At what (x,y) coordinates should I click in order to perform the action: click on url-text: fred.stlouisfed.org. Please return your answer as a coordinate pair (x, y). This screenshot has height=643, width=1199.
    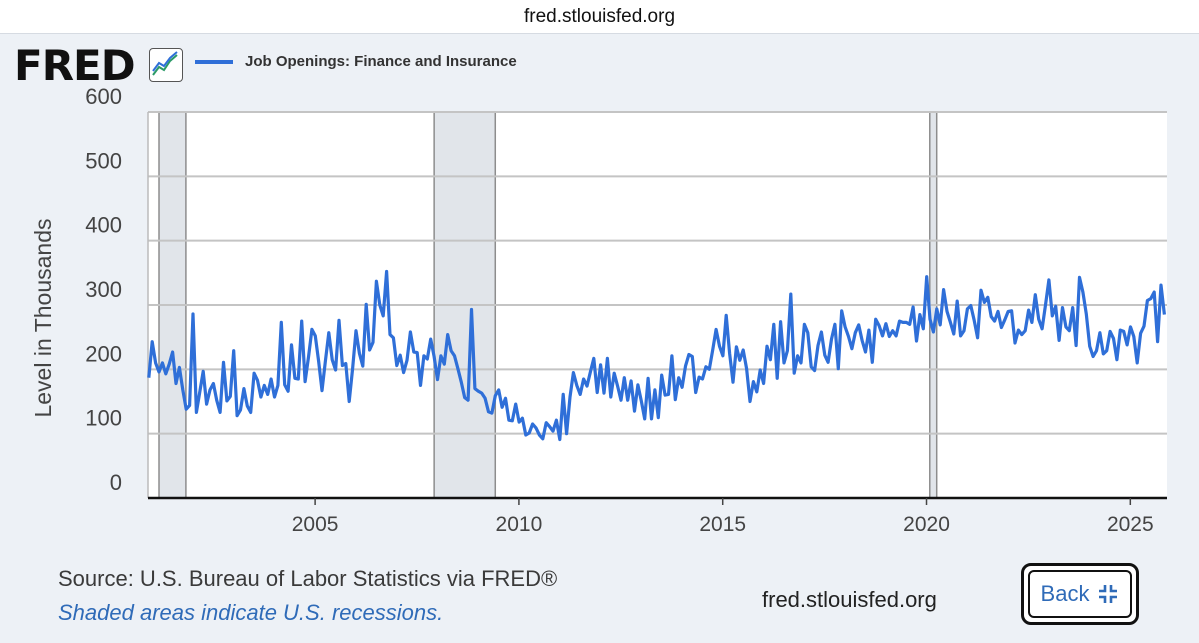
    Looking at the image, I should click on (599, 16).